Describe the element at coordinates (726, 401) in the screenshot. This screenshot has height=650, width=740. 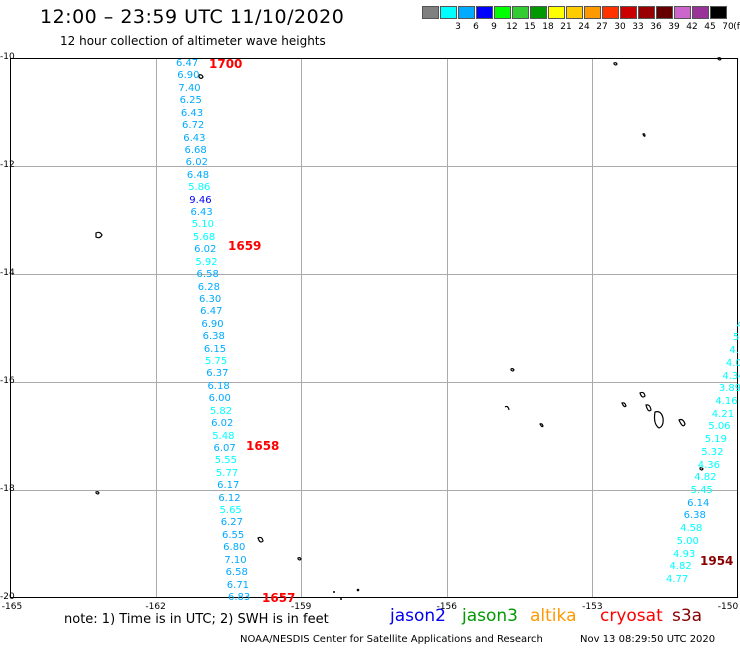
I see `swh-value: 4.16` at that location.